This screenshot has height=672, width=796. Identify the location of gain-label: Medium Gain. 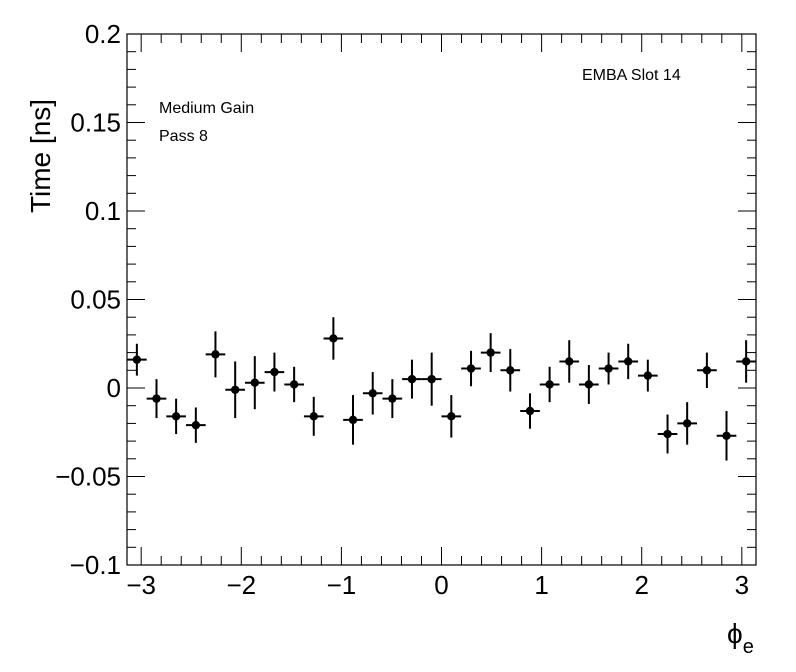
(206, 108).